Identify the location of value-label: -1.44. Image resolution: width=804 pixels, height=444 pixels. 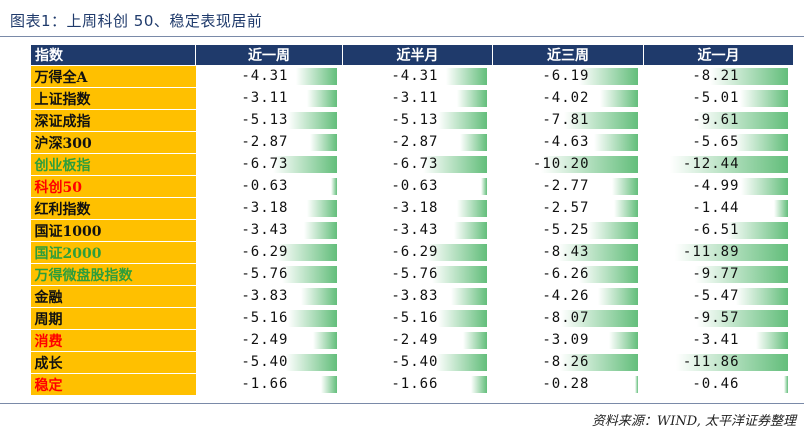
(716, 208).